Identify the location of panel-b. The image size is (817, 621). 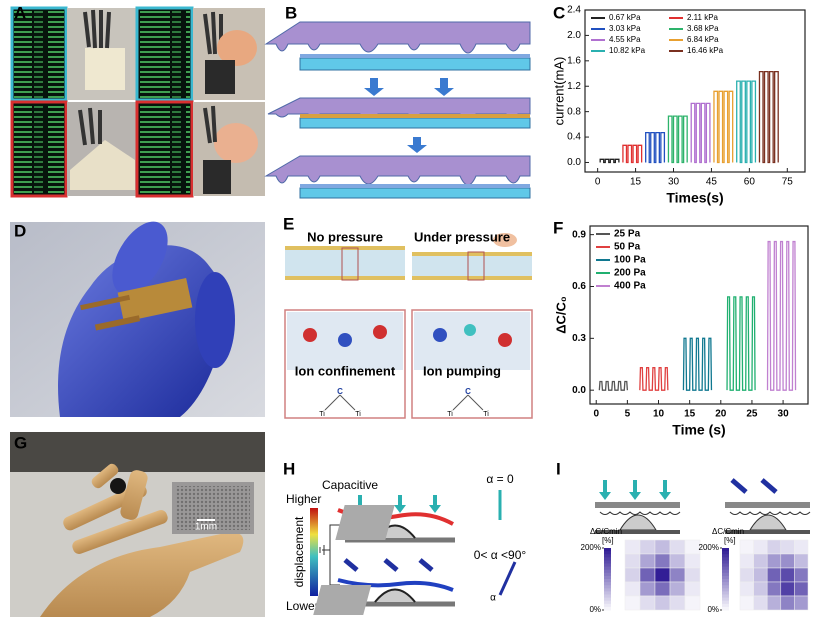
(397, 110).